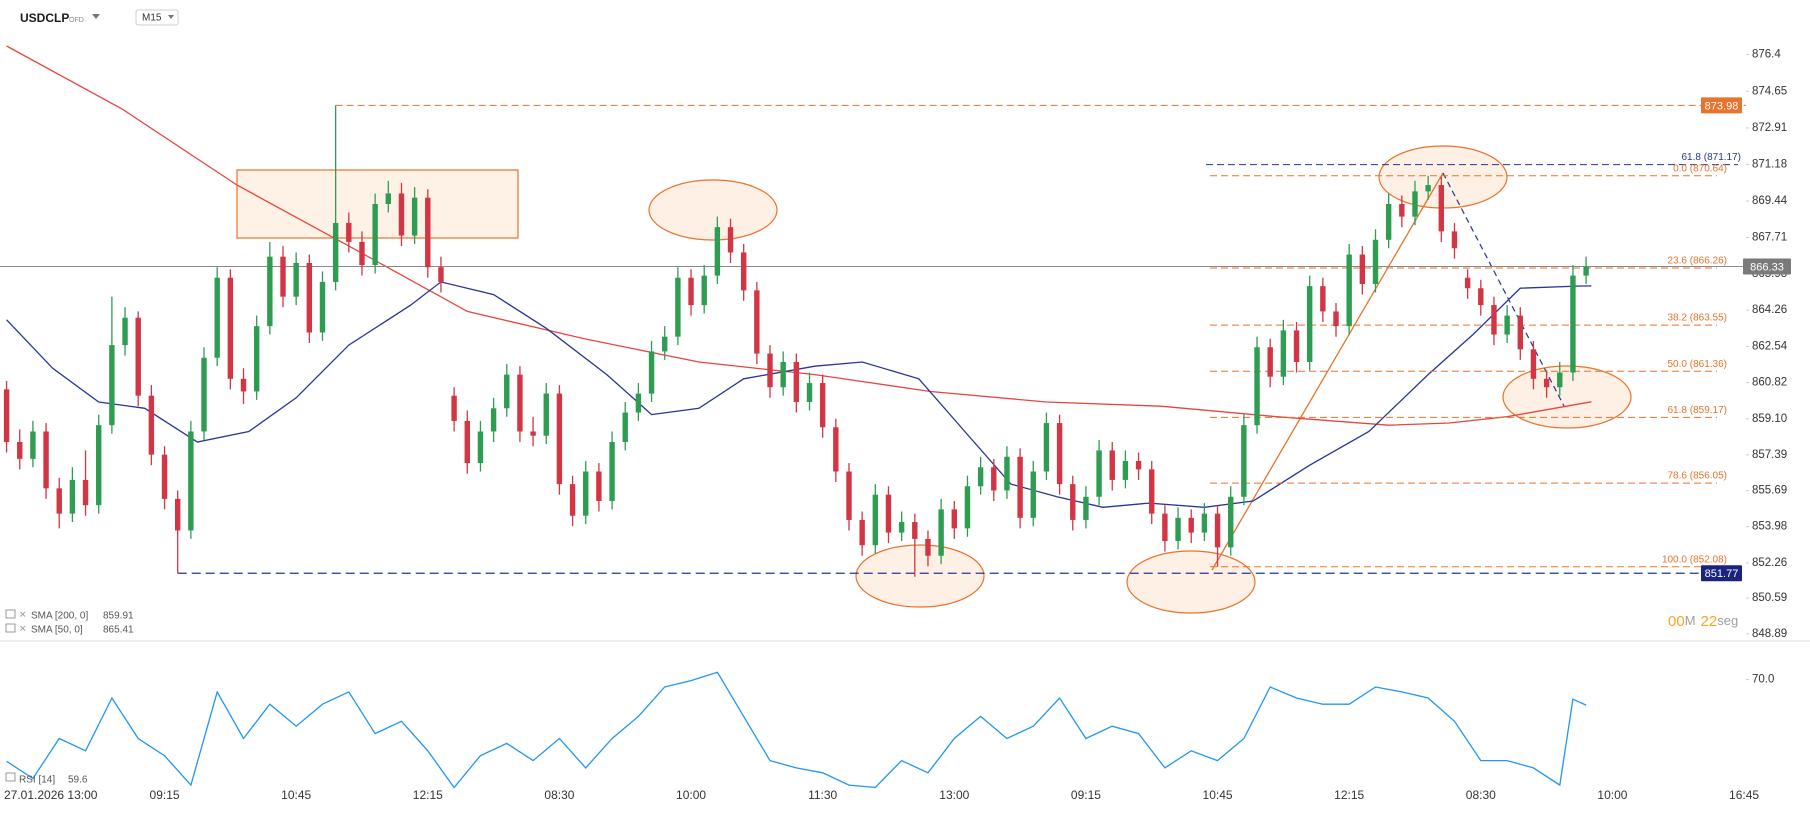  I want to click on countdown-minutes: 00, so click(1676, 621).